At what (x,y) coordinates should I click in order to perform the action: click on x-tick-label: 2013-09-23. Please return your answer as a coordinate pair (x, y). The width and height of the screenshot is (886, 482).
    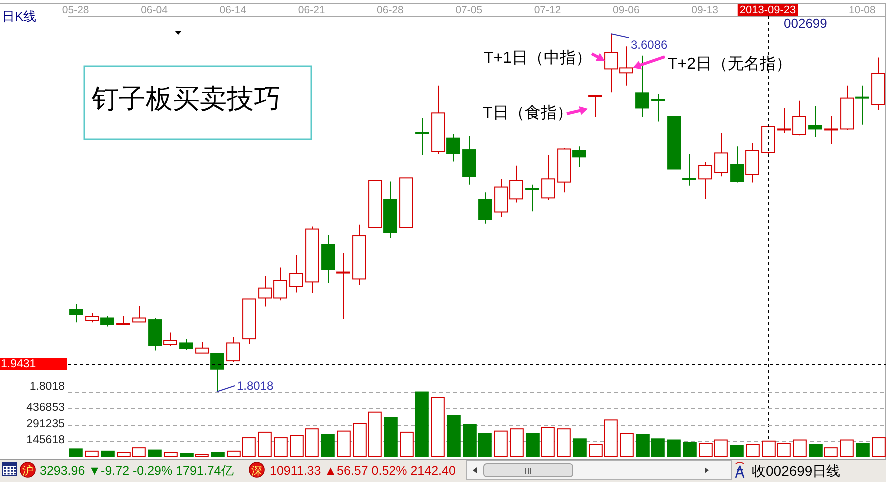
    Looking at the image, I should click on (768, 10).